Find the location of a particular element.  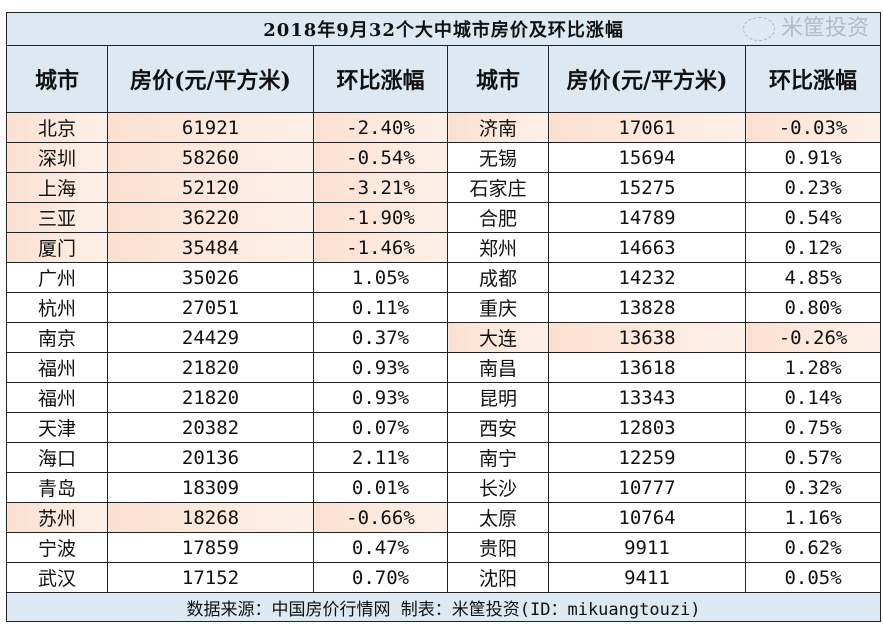

cell-change: 0.54% is located at coordinates (813, 217).